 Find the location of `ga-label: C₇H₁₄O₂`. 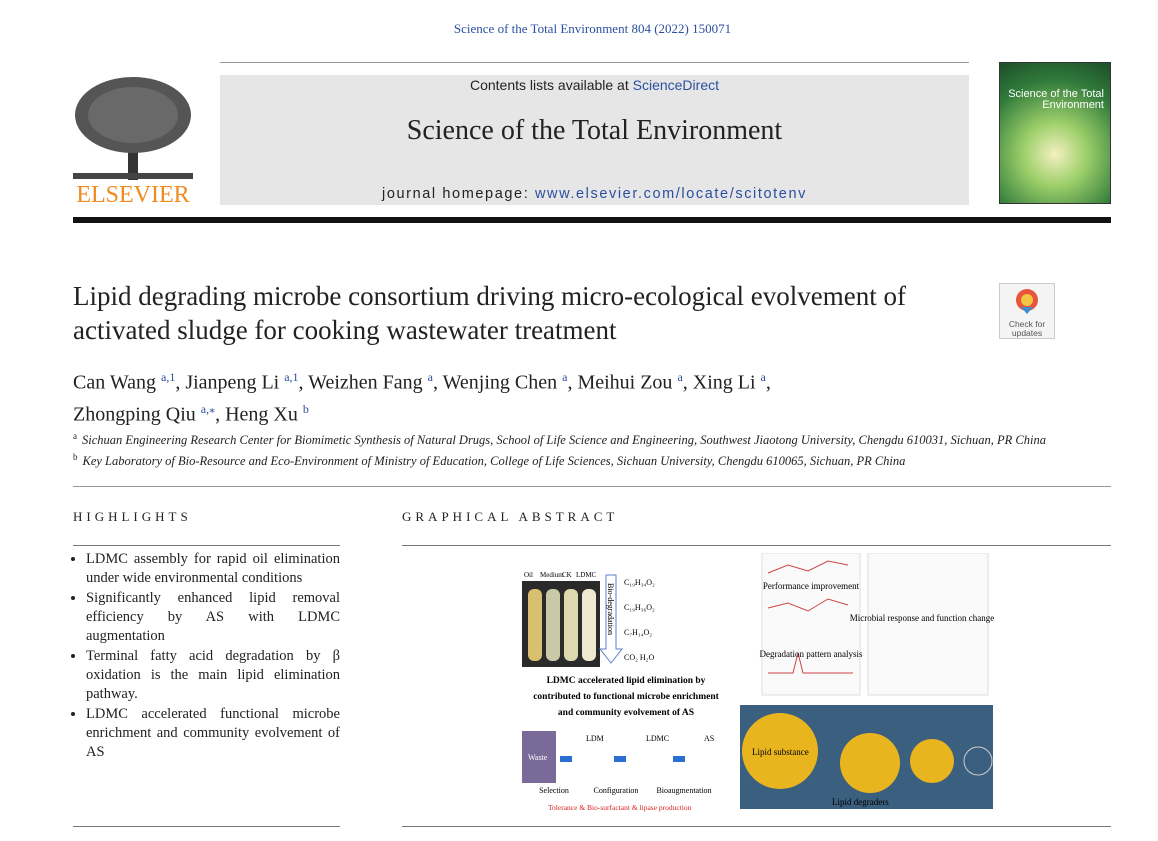

ga-label: C₇H₁₄O₂ is located at coordinates (638, 632).